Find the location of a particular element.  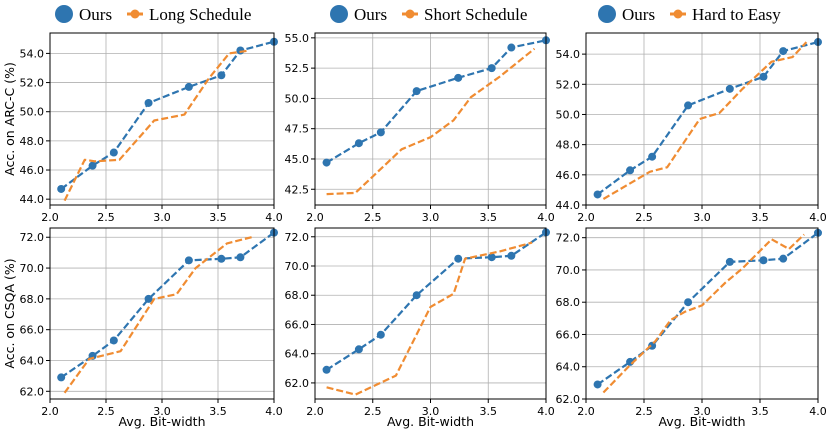

subplot-1: 2.0 2.5 3.0 3.5 4.0 42.5 45.0 47.5 50.0 52.5 55.0 is located at coordinates (420, 128).